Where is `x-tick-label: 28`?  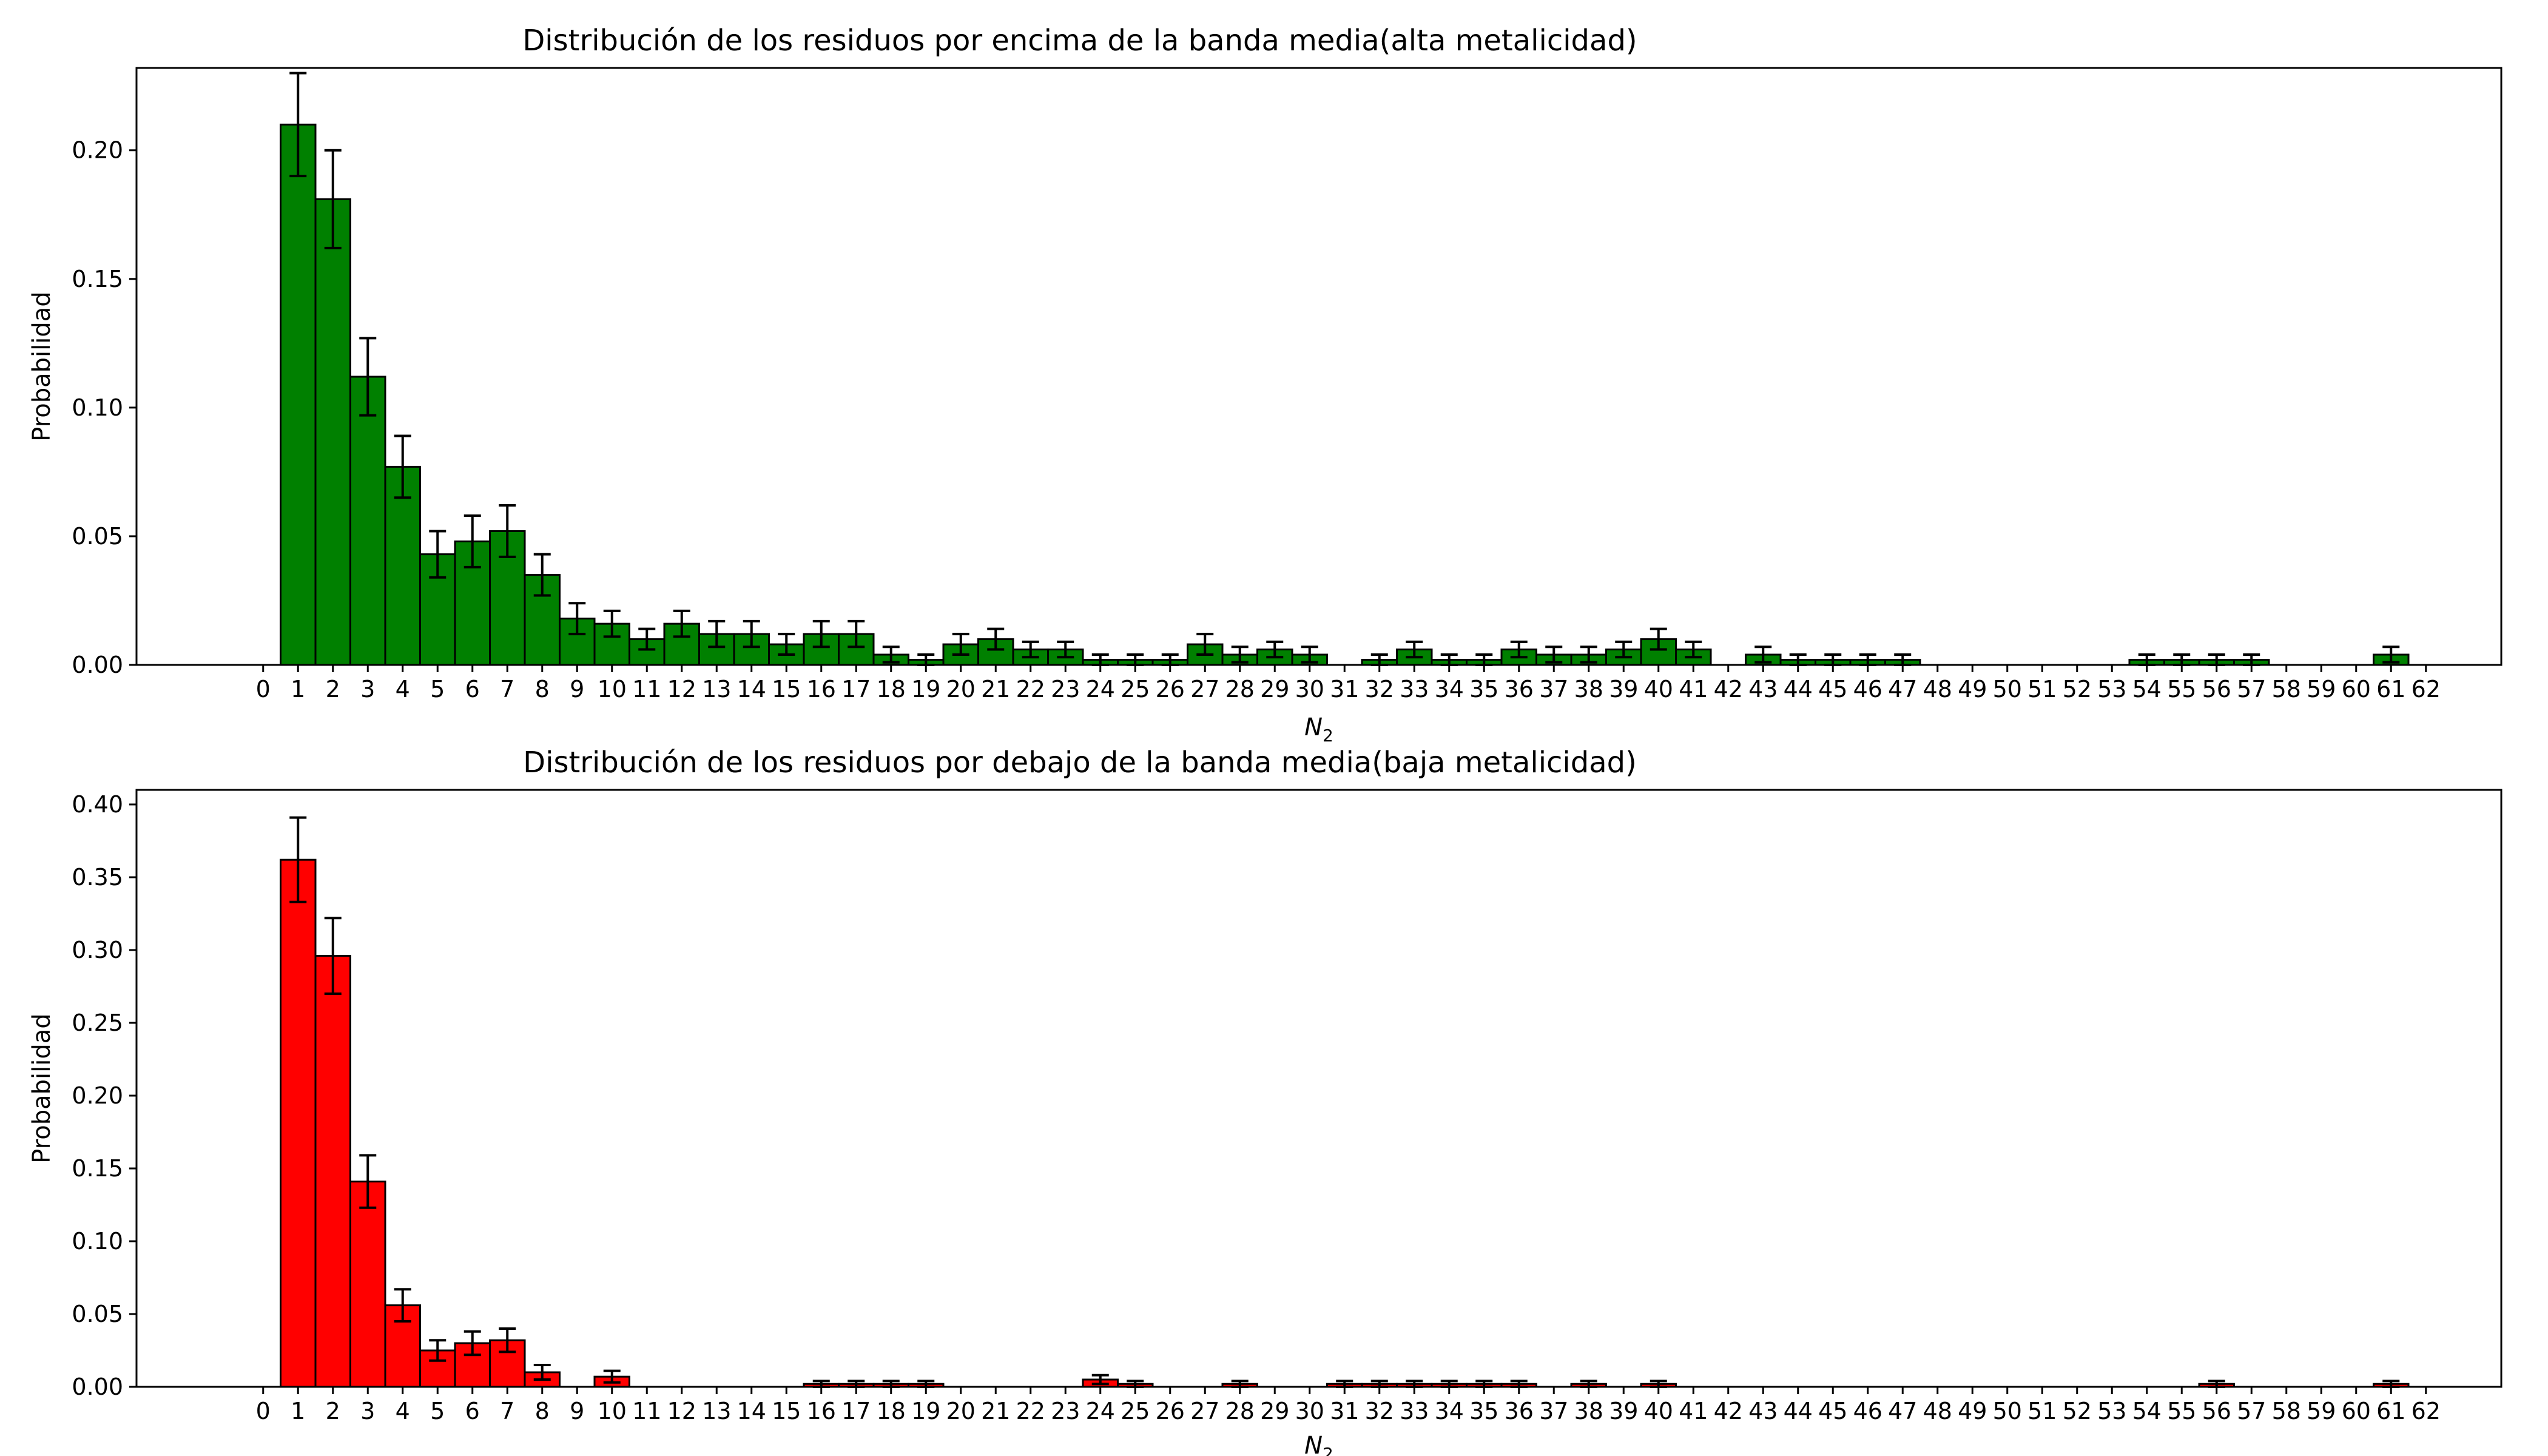 x-tick-label: 28 is located at coordinates (1240, 1411).